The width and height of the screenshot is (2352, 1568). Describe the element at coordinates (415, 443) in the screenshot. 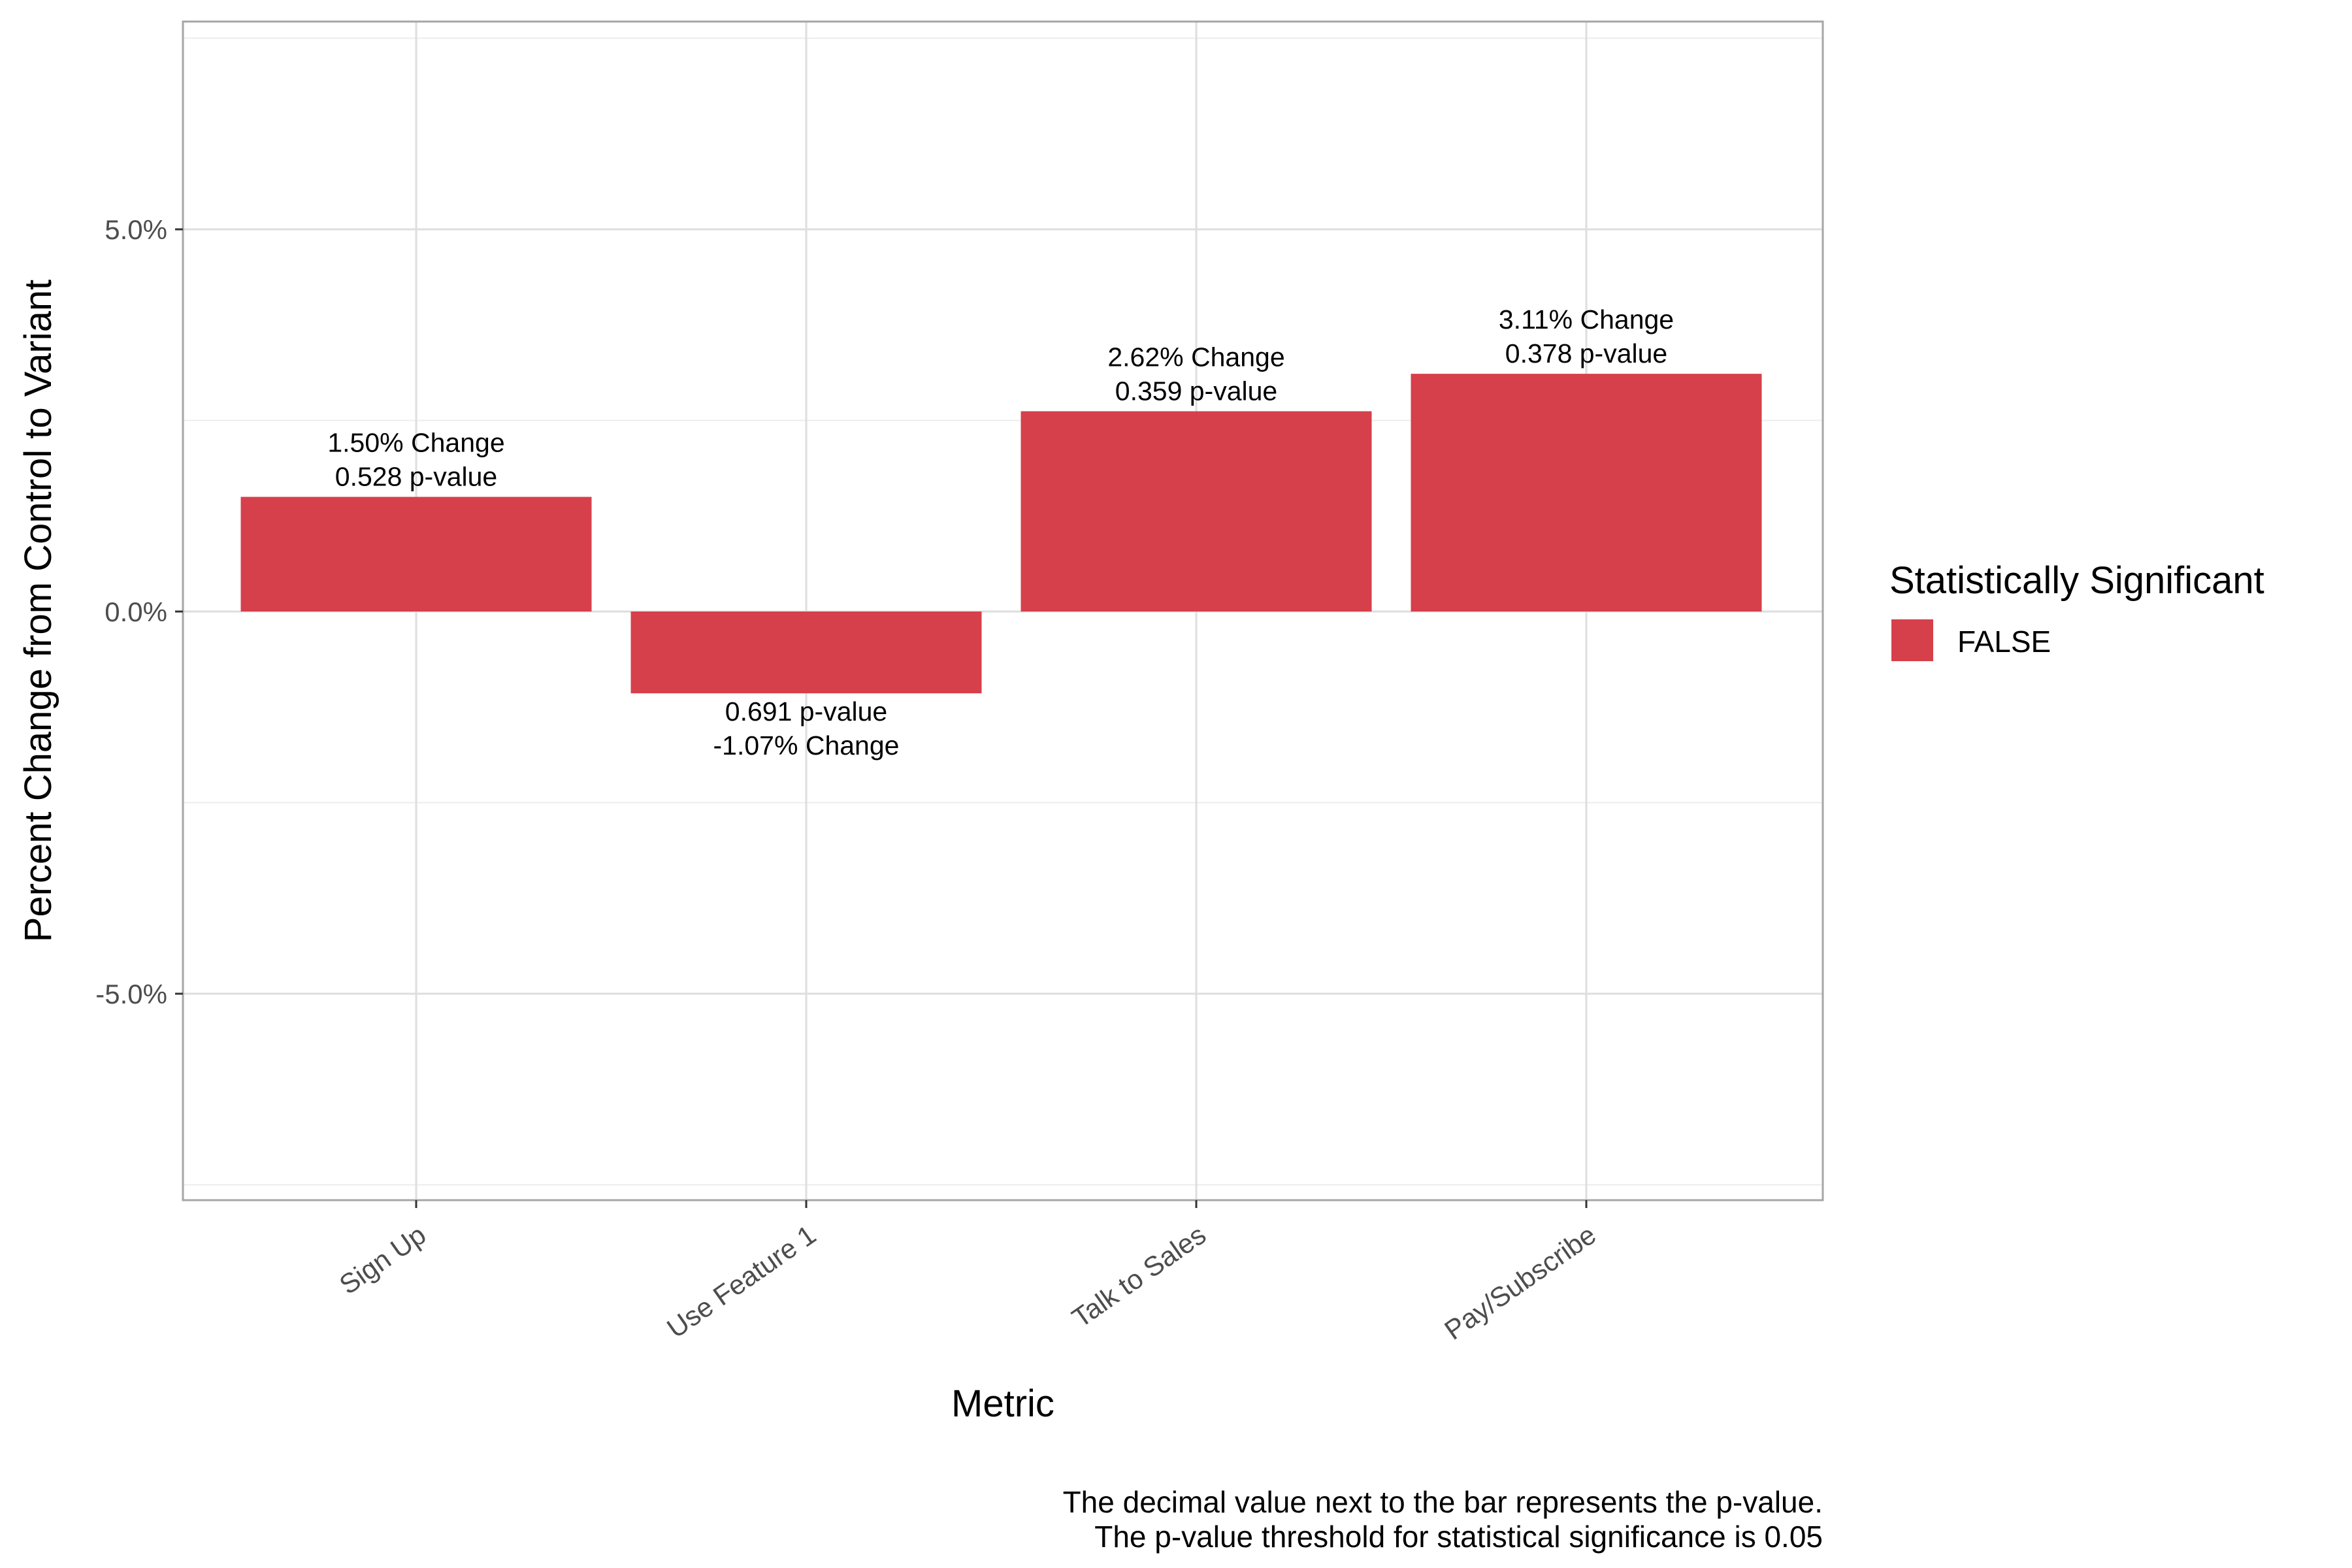

I see `bar-label-line: 1.50% Change` at that location.